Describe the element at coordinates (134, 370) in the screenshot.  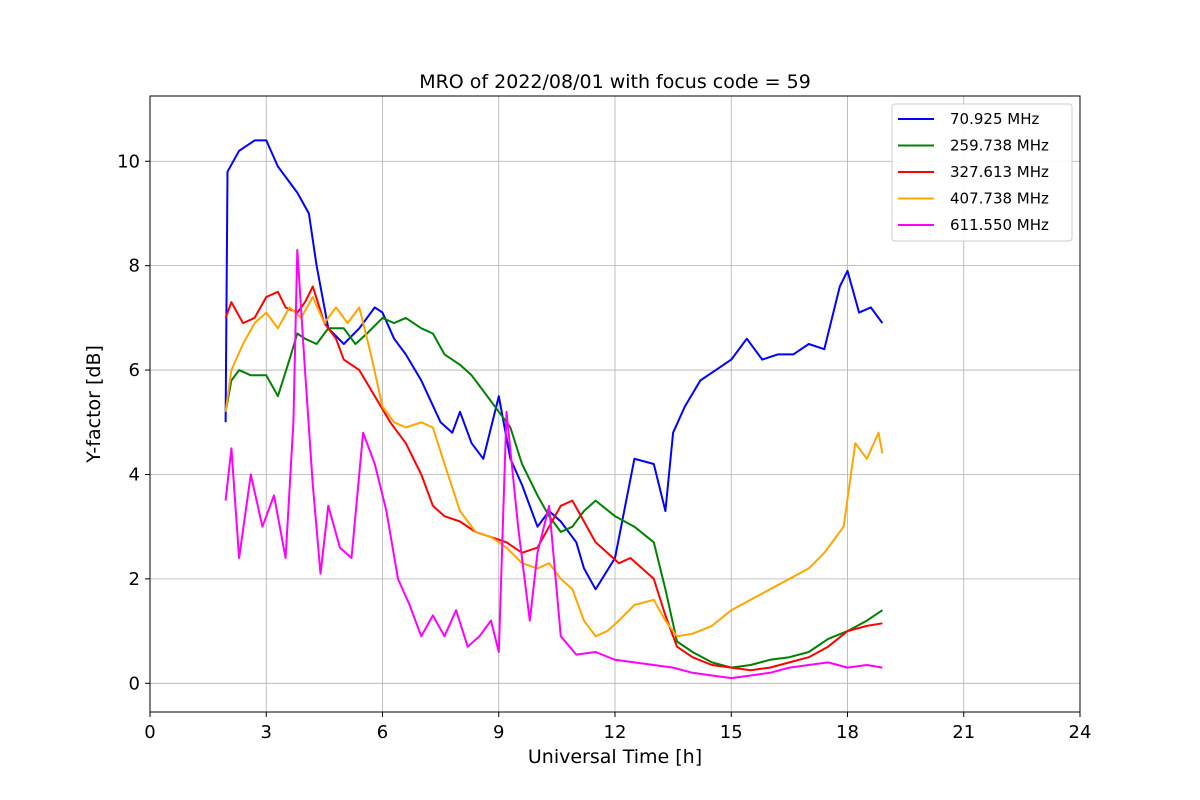
I see `y-tick-label: 6` at that location.